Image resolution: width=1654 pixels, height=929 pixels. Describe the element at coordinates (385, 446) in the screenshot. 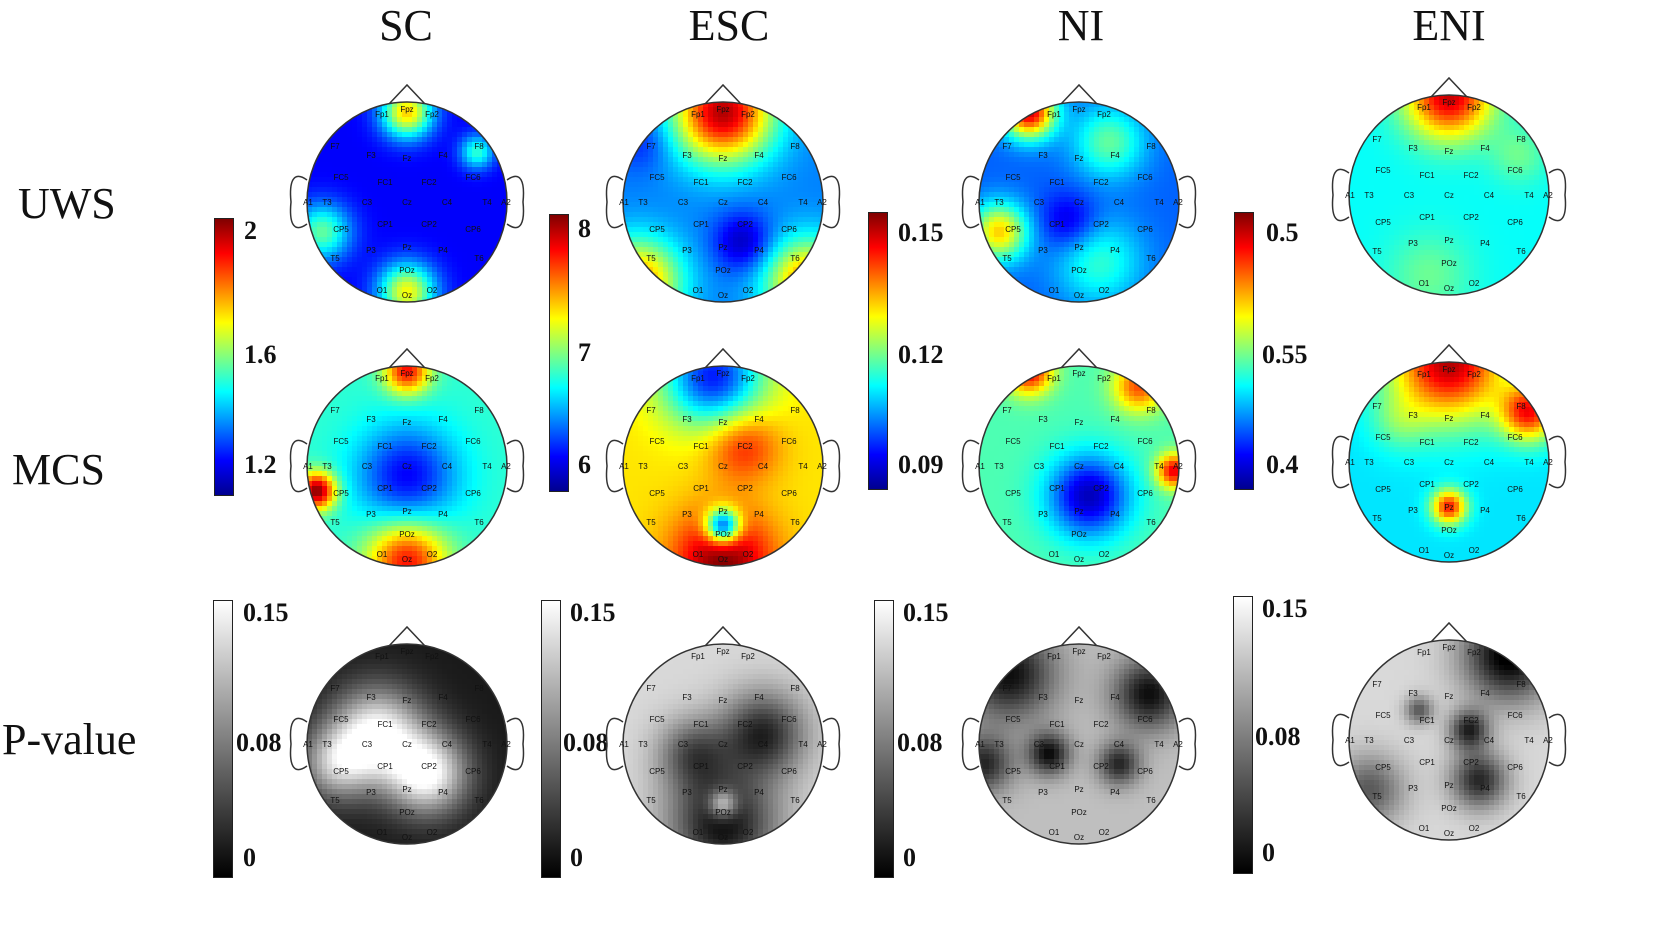

I see `electrode-label-fc1: FC1` at that location.